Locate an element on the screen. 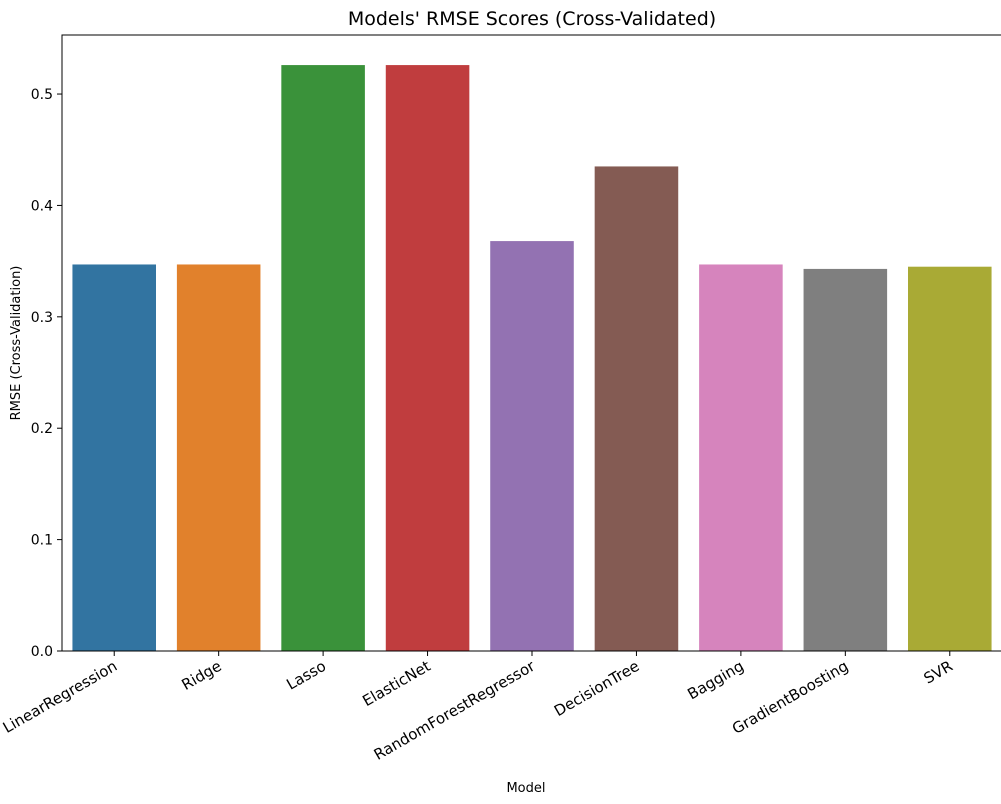 The image size is (1001, 804). y-axis: 0.0 0.1 0.2 0.3 0.4 0.5 is located at coordinates (46, 373).